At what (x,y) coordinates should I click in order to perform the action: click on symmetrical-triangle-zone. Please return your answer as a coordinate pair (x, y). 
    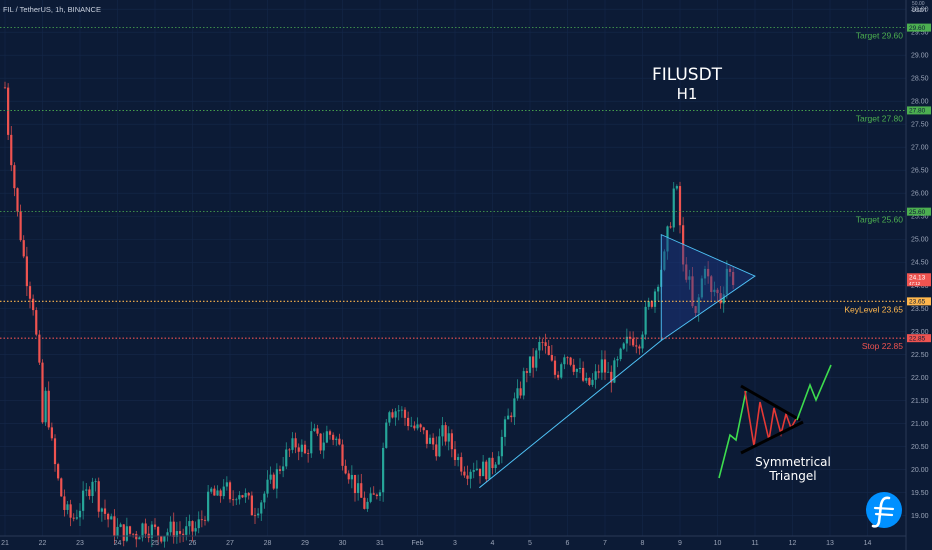
    Looking at the image, I should click on (708, 287).